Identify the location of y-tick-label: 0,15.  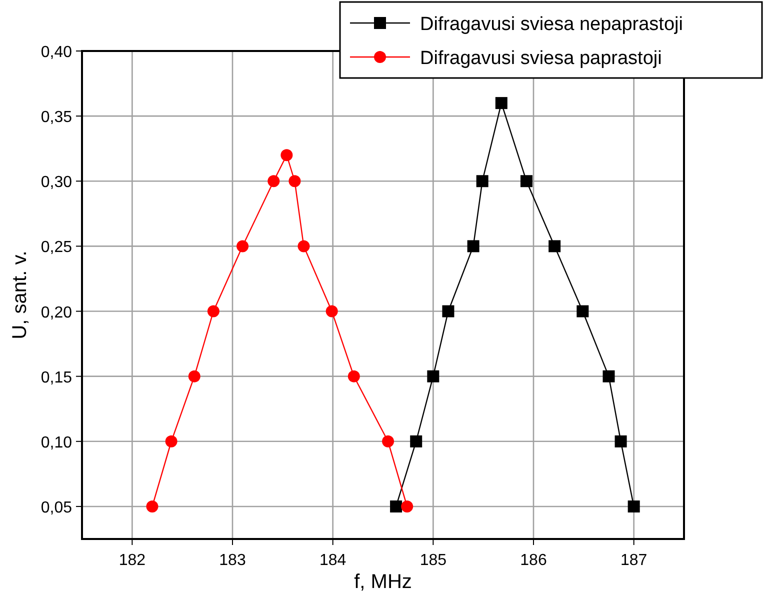
(56, 377).